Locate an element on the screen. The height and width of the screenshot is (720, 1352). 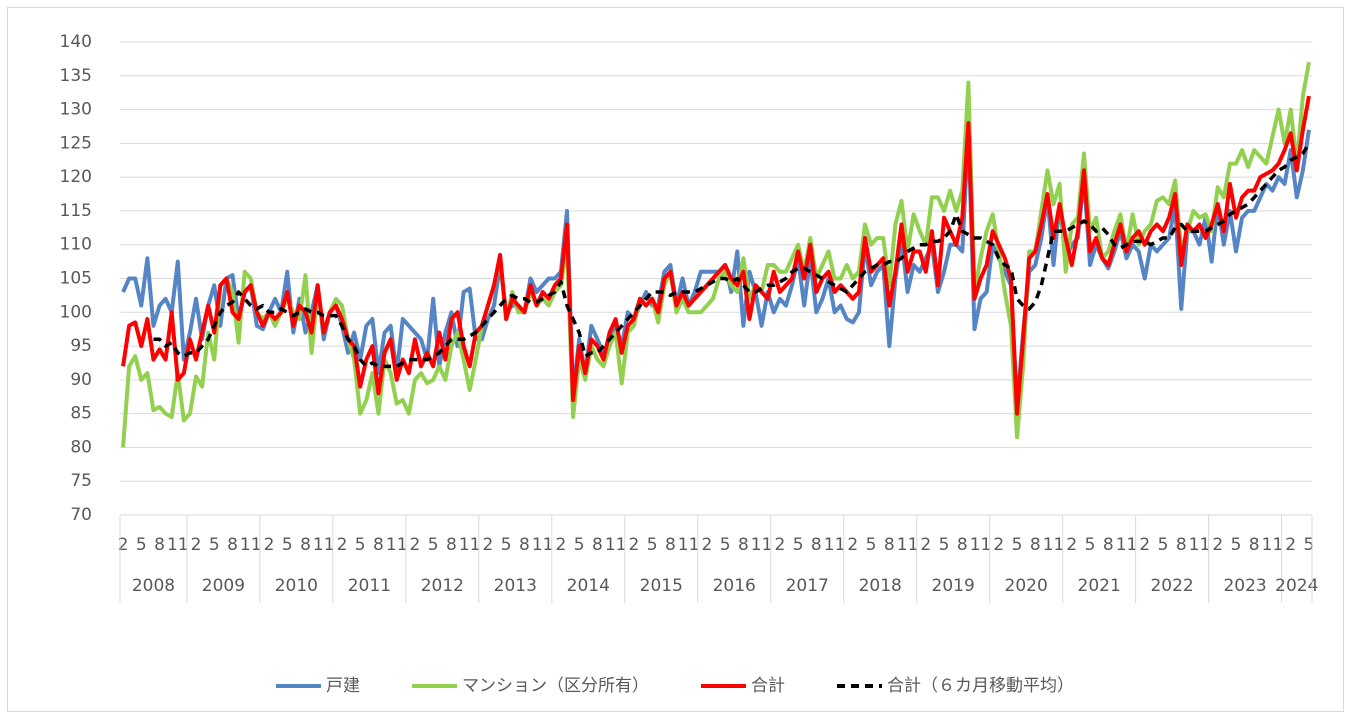
x-group-label: 2012 is located at coordinates (442, 586).